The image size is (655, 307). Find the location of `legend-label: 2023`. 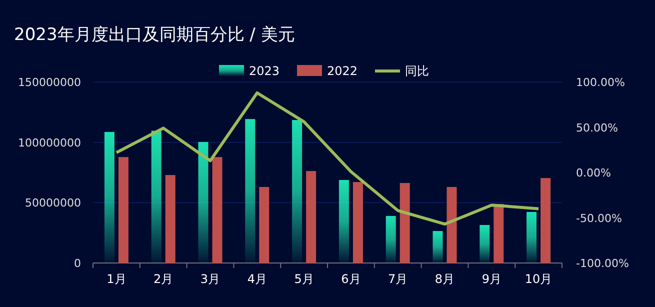

legend-label: 2023 is located at coordinates (264, 71).